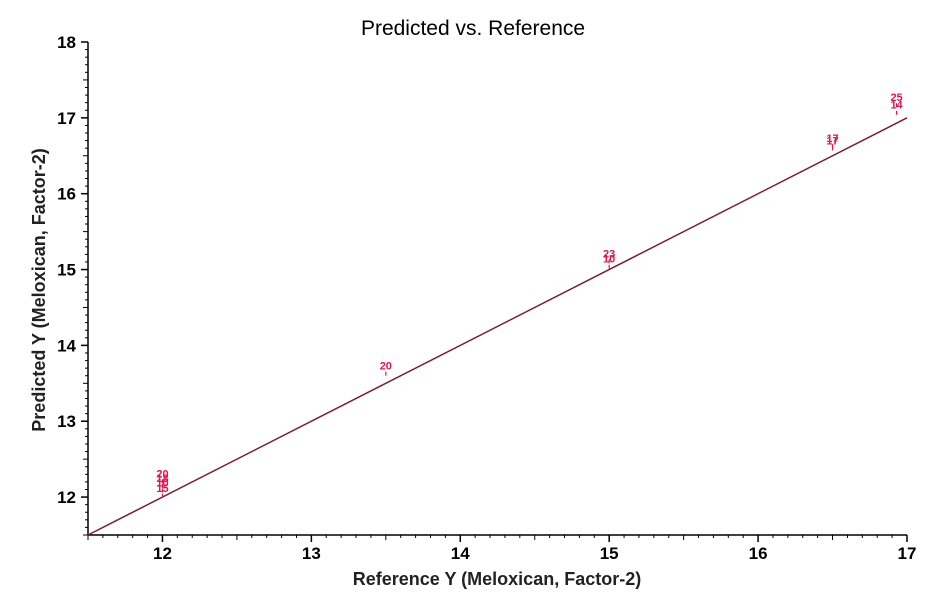 The height and width of the screenshot is (603, 933). Describe the element at coordinates (66, 194) in the screenshot. I see `y-tick-label: 16` at that location.